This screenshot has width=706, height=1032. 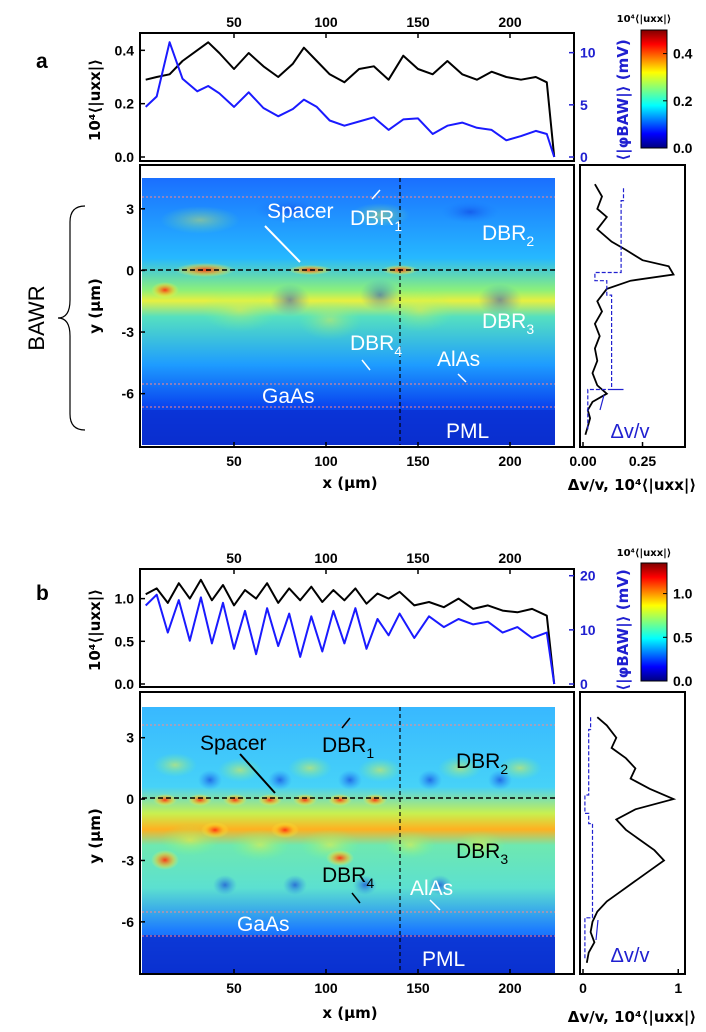 What do you see at coordinates (584, 105) in the screenshot?
I see `panel-a-top-y2tick-1: 5` at bounding box center [584, 105].